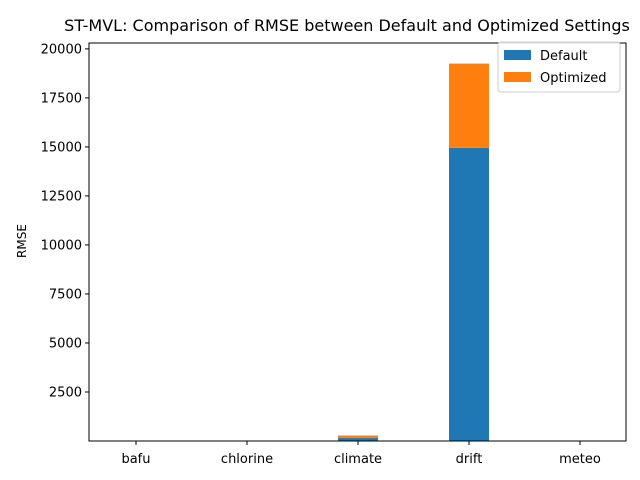  Describe the element at coordinates (559, 67) in the screenshot. I see `legend: Default Optimized` at that location.